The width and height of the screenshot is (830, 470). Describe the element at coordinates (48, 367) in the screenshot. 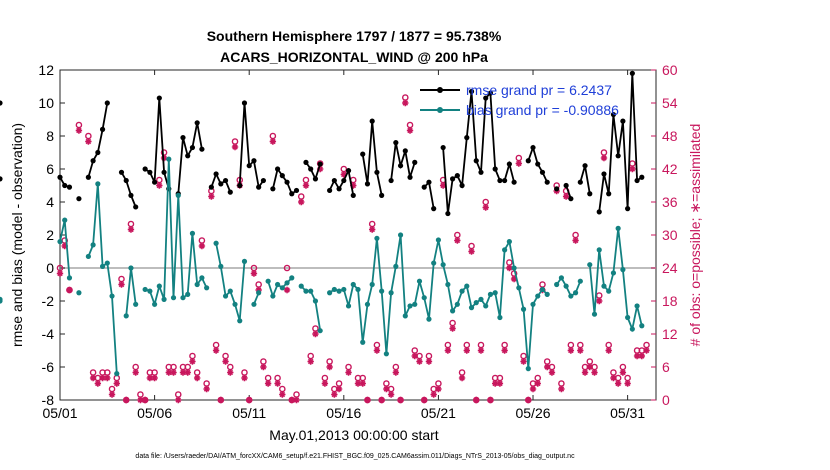

I see `y-tick-label: -6` at that location.